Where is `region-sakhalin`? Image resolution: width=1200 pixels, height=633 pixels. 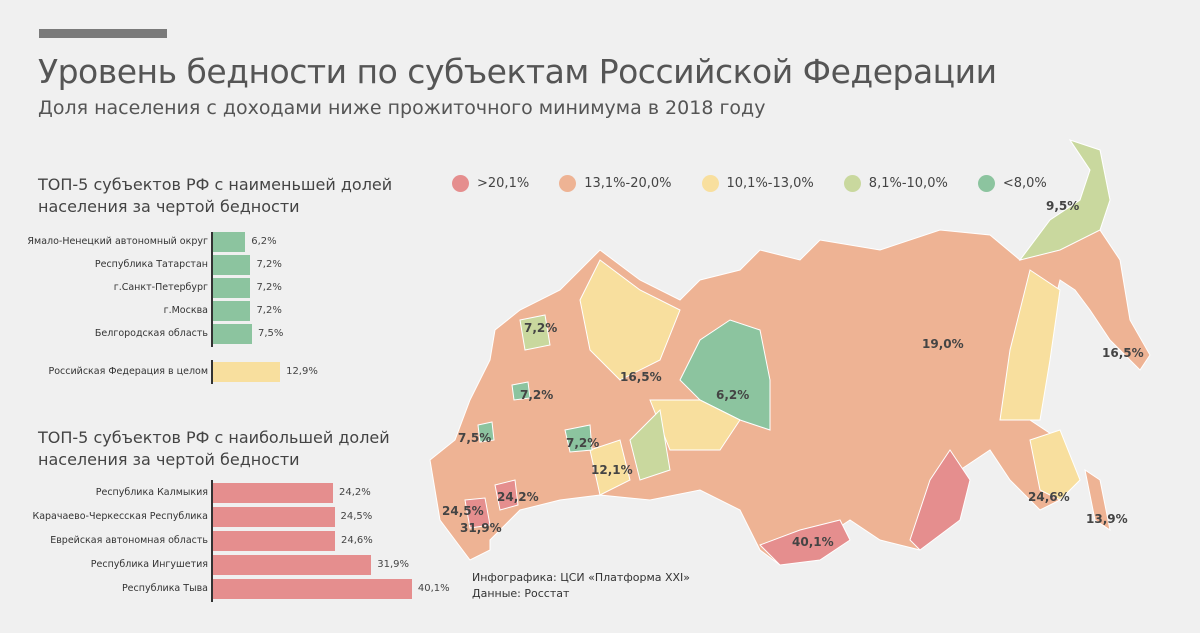
region-sakhalin is located at coordinates (1097, 500).